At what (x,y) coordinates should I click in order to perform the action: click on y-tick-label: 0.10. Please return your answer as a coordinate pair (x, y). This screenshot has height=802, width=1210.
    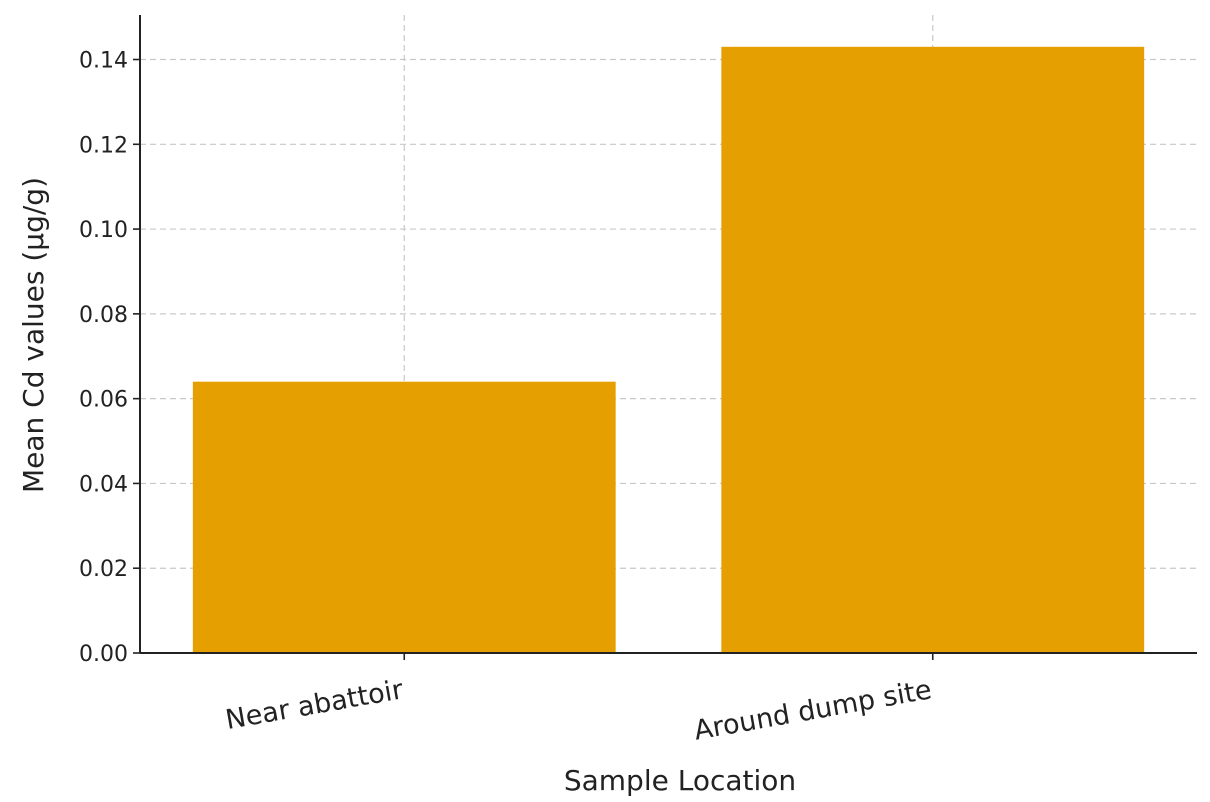
    Looking at the image, I should click on (103, 230).